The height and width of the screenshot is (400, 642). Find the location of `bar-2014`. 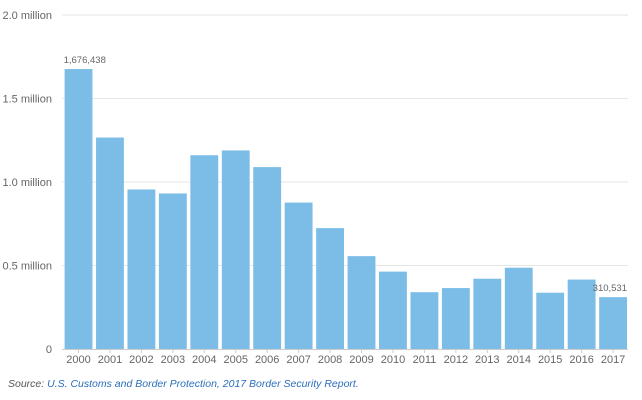

bar-2014 is located at coordinates (518, 308).